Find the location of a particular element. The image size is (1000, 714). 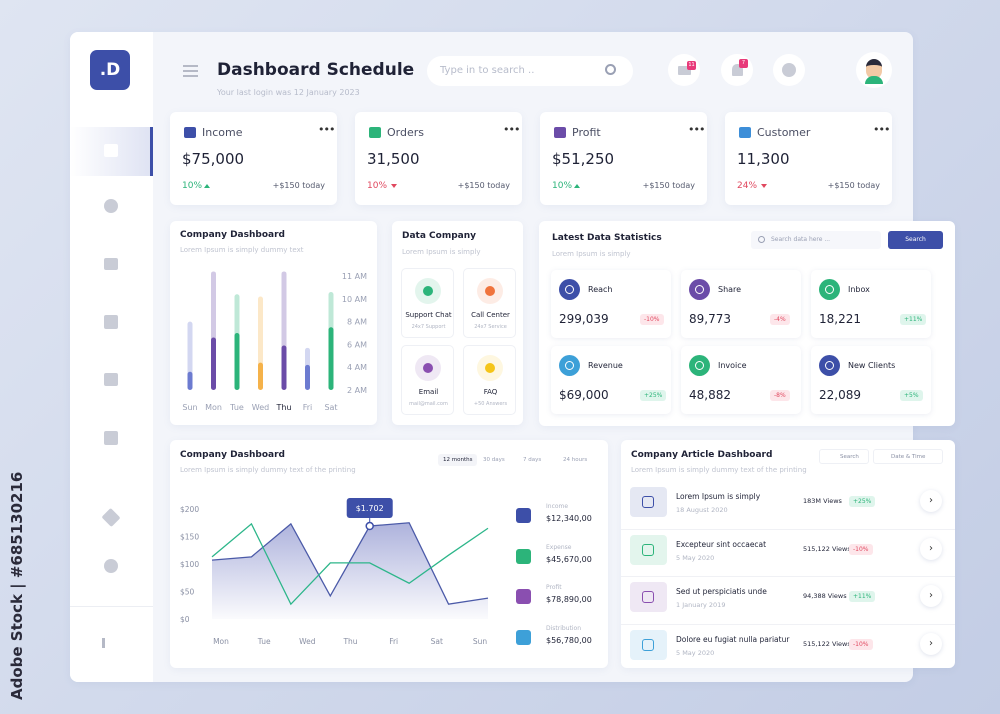

stat-value: $69,000 is located at coordinates (584, 395).